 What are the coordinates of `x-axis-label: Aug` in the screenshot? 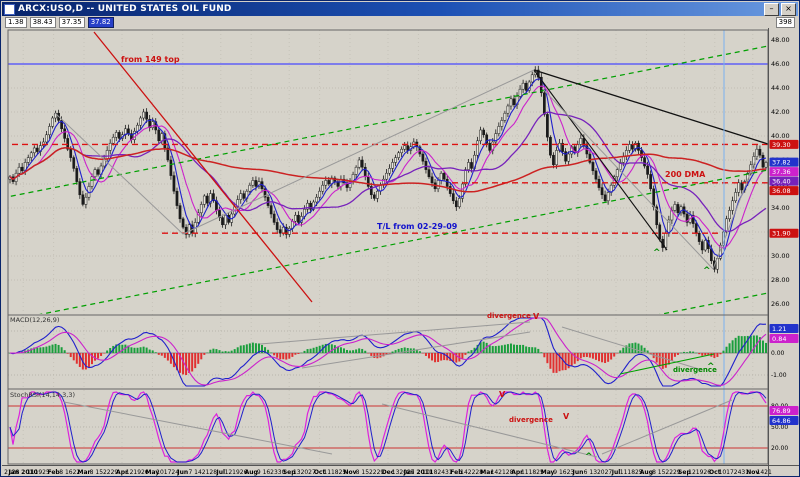 It's located at (646, 472).